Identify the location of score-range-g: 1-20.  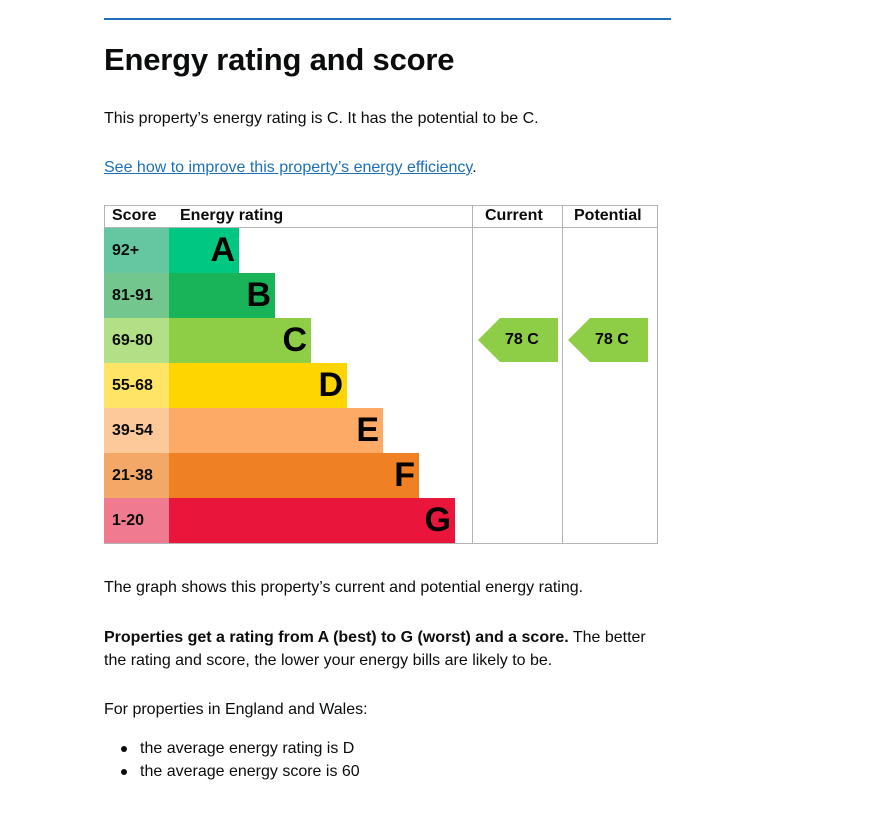
(136, 520).